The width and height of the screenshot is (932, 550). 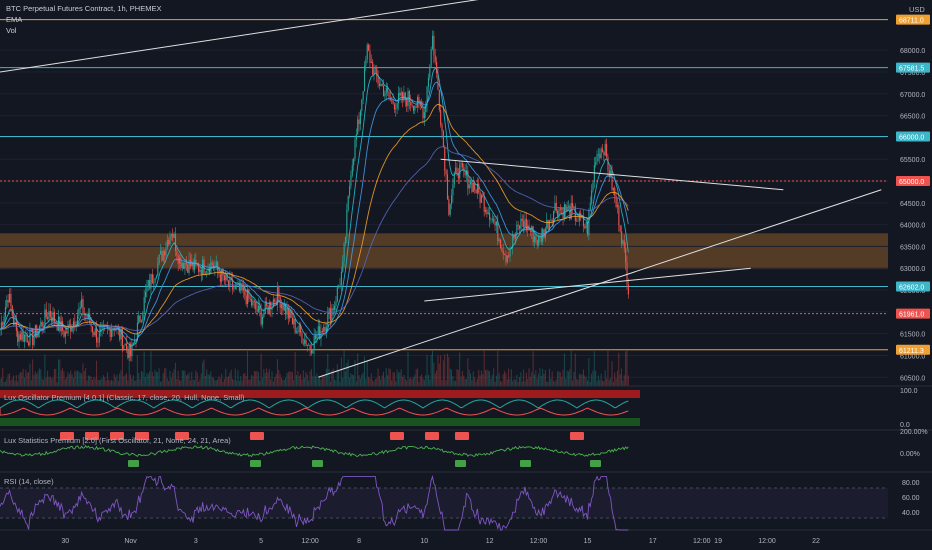 I want to click on ema-label: EMA, so click(x=14, y=19).